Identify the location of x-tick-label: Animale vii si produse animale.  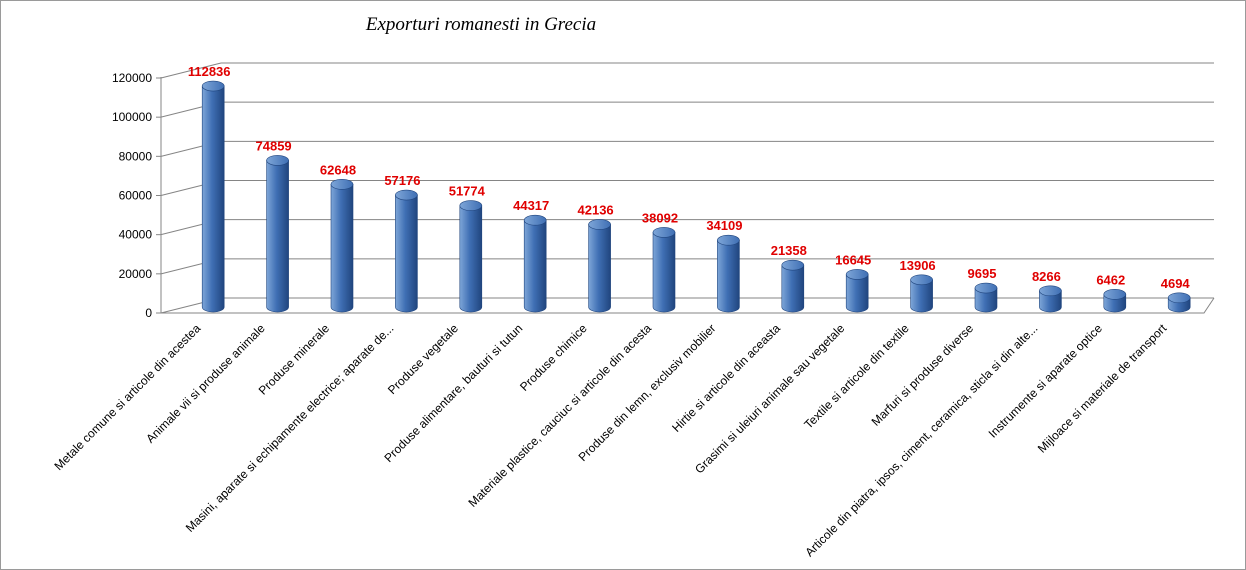
(205, 383).